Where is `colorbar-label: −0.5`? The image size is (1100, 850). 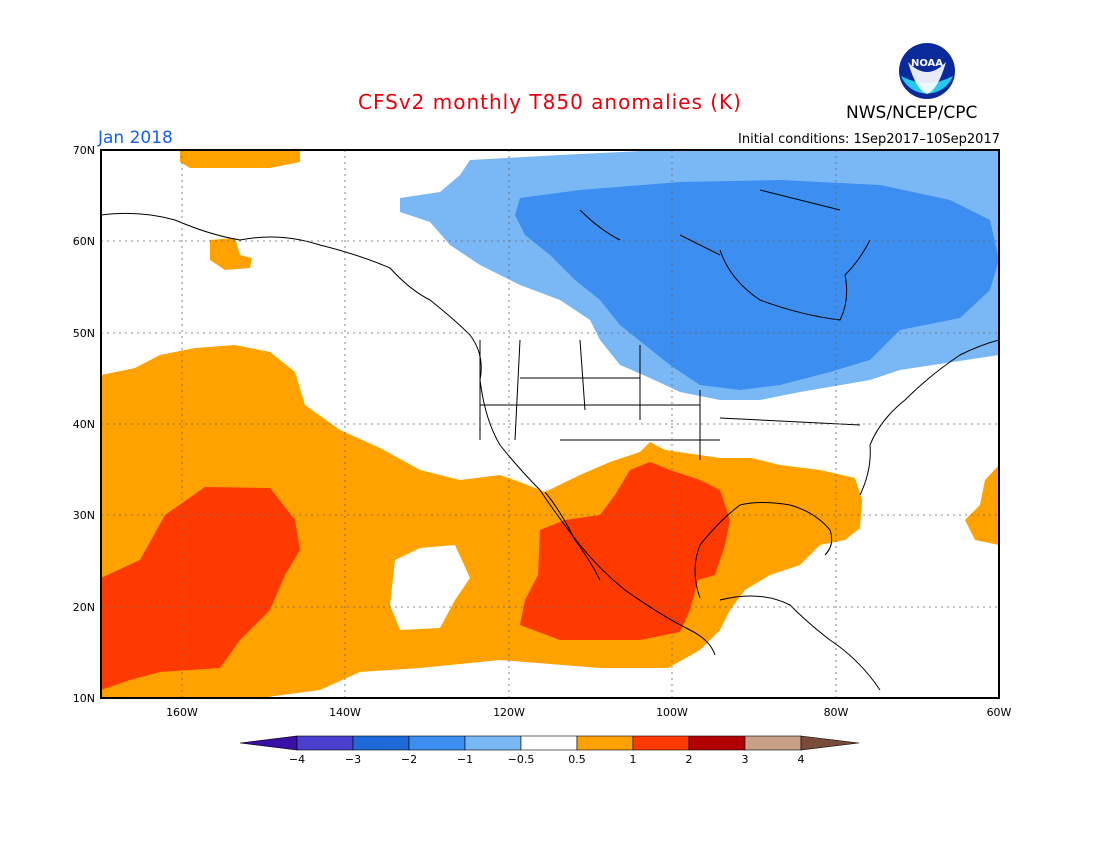 colorbar-label: −0.5 is located at coordinates (521, 759).